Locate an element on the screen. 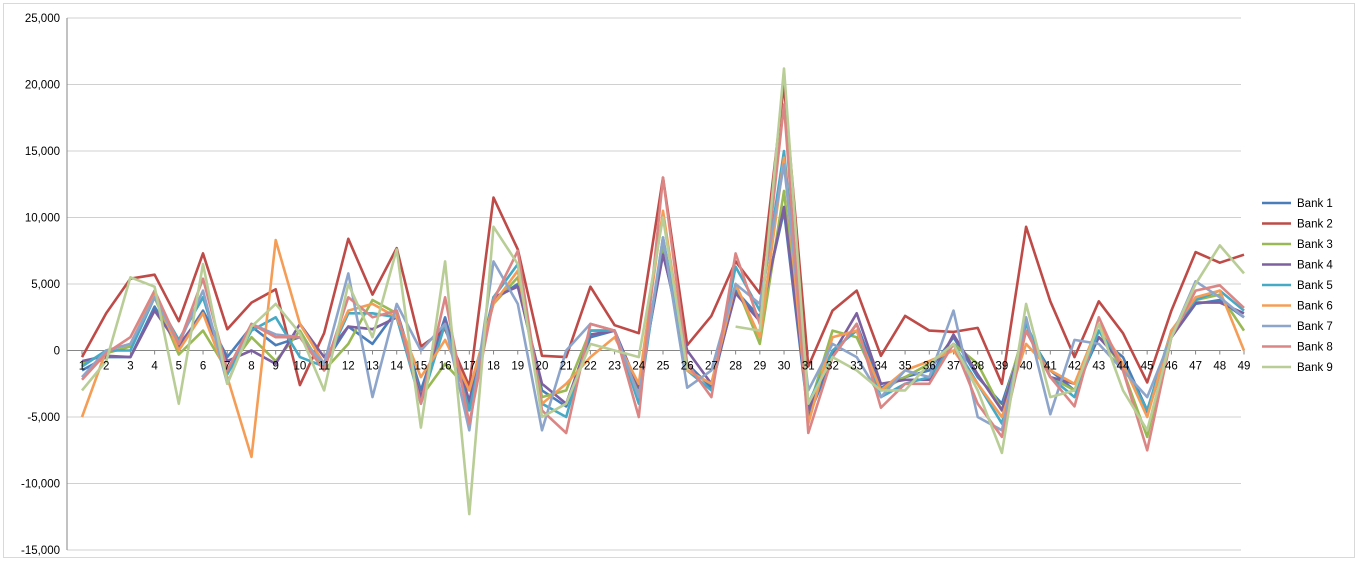 Image resolution: width=1359 pixels, height=561 pixels. x-tick-label: 22 is located at coordinates (590, 367).